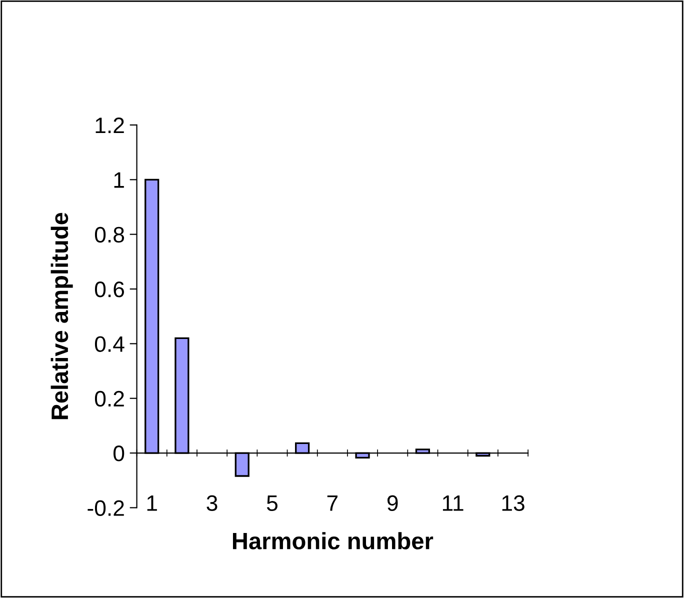 This screenshot has height=598, width=684. What do you see at coordinates (332, 503) in the screenshot?
I see `x-tick-label: 7` at bounding box center [332, 503].